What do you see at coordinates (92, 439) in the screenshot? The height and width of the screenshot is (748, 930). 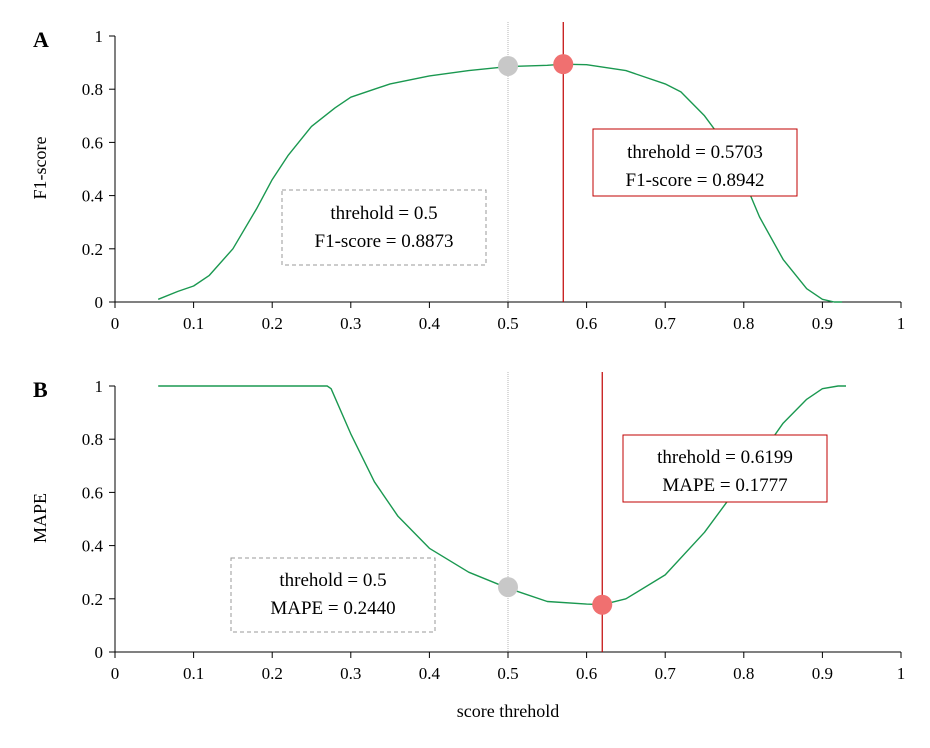 I see `panel-b-y-tick-label: 0.8` at bounding box center [92, 439].